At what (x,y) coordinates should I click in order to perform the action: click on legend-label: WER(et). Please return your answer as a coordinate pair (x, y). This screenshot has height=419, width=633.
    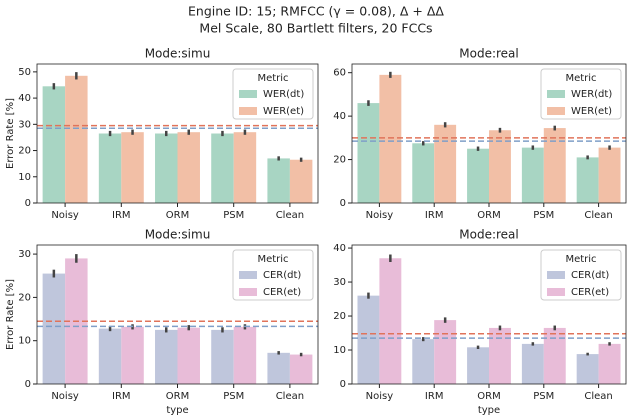
    Looking at the image, I should click on (283, 111).